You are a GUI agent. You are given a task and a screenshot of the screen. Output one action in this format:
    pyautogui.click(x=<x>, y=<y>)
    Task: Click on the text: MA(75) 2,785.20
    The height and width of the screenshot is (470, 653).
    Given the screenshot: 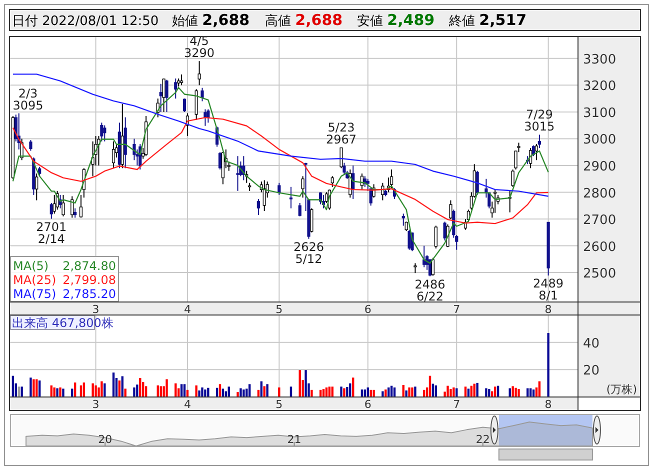 What is the action you would take?
    pyautogui.click(x=64, y=294)
    